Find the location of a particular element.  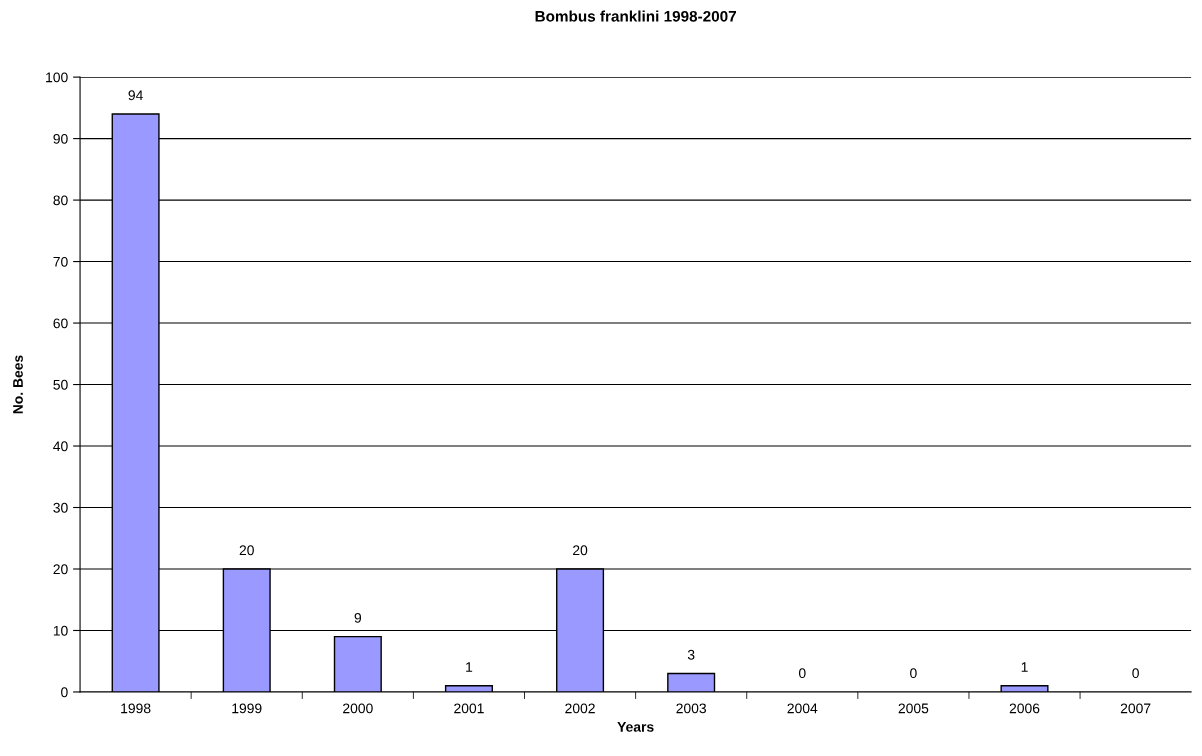

data-label: 9 is located at coordinates (358, 617).